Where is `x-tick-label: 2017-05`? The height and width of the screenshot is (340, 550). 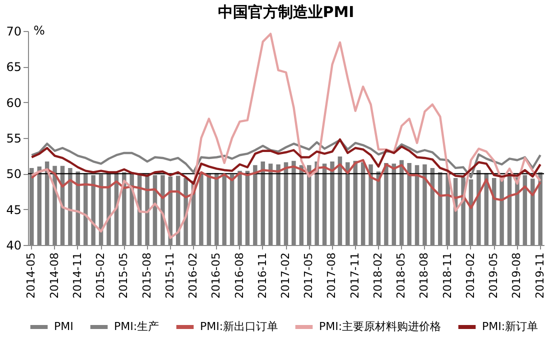
x-tick-label: 2017-05 is located at coordinates (309, 275).